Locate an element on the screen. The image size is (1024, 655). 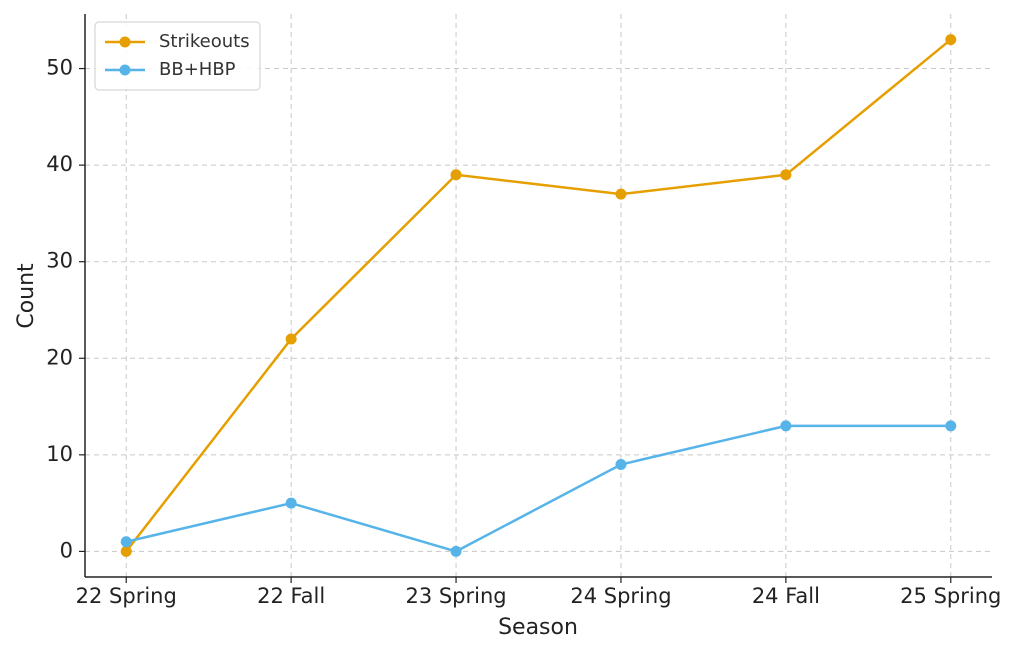
legend: Strikeouts BB+HBP is located at coordinates (177, 56).